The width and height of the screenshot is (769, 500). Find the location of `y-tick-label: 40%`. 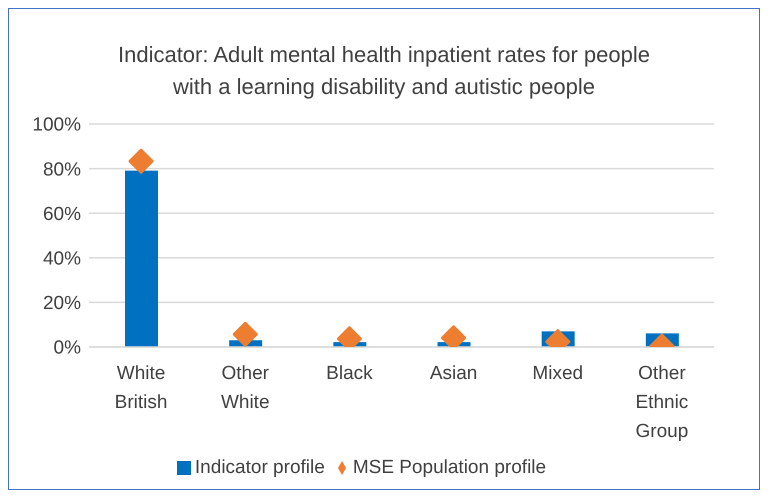

y-tick-label: 40% is located at coordinates (62, 259).